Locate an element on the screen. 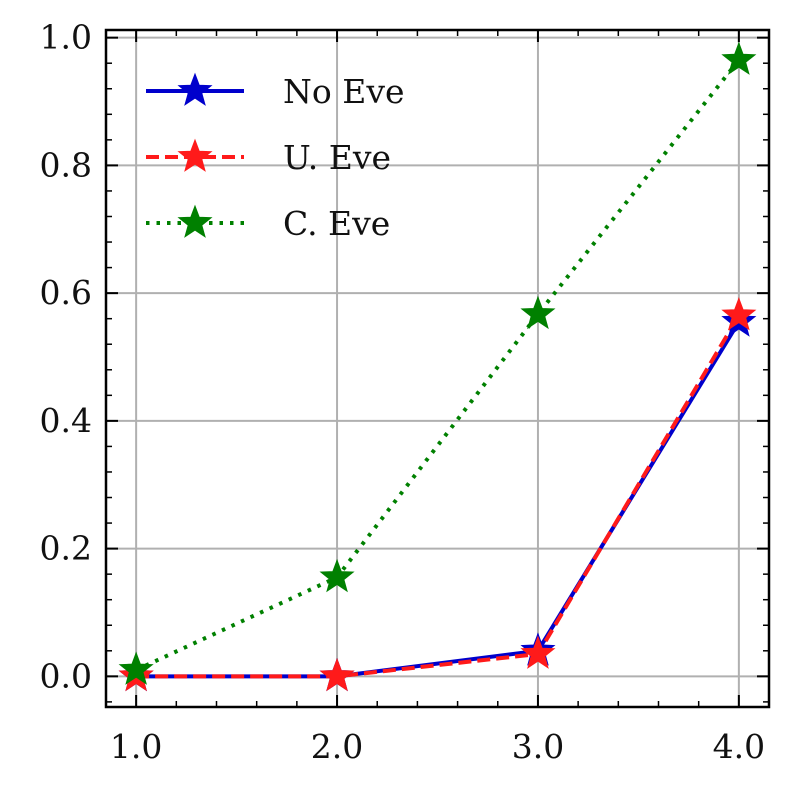 This screenshot has height=792, width=792. y-tick-label-4: 0.8 is located at coordinates (66, 164).